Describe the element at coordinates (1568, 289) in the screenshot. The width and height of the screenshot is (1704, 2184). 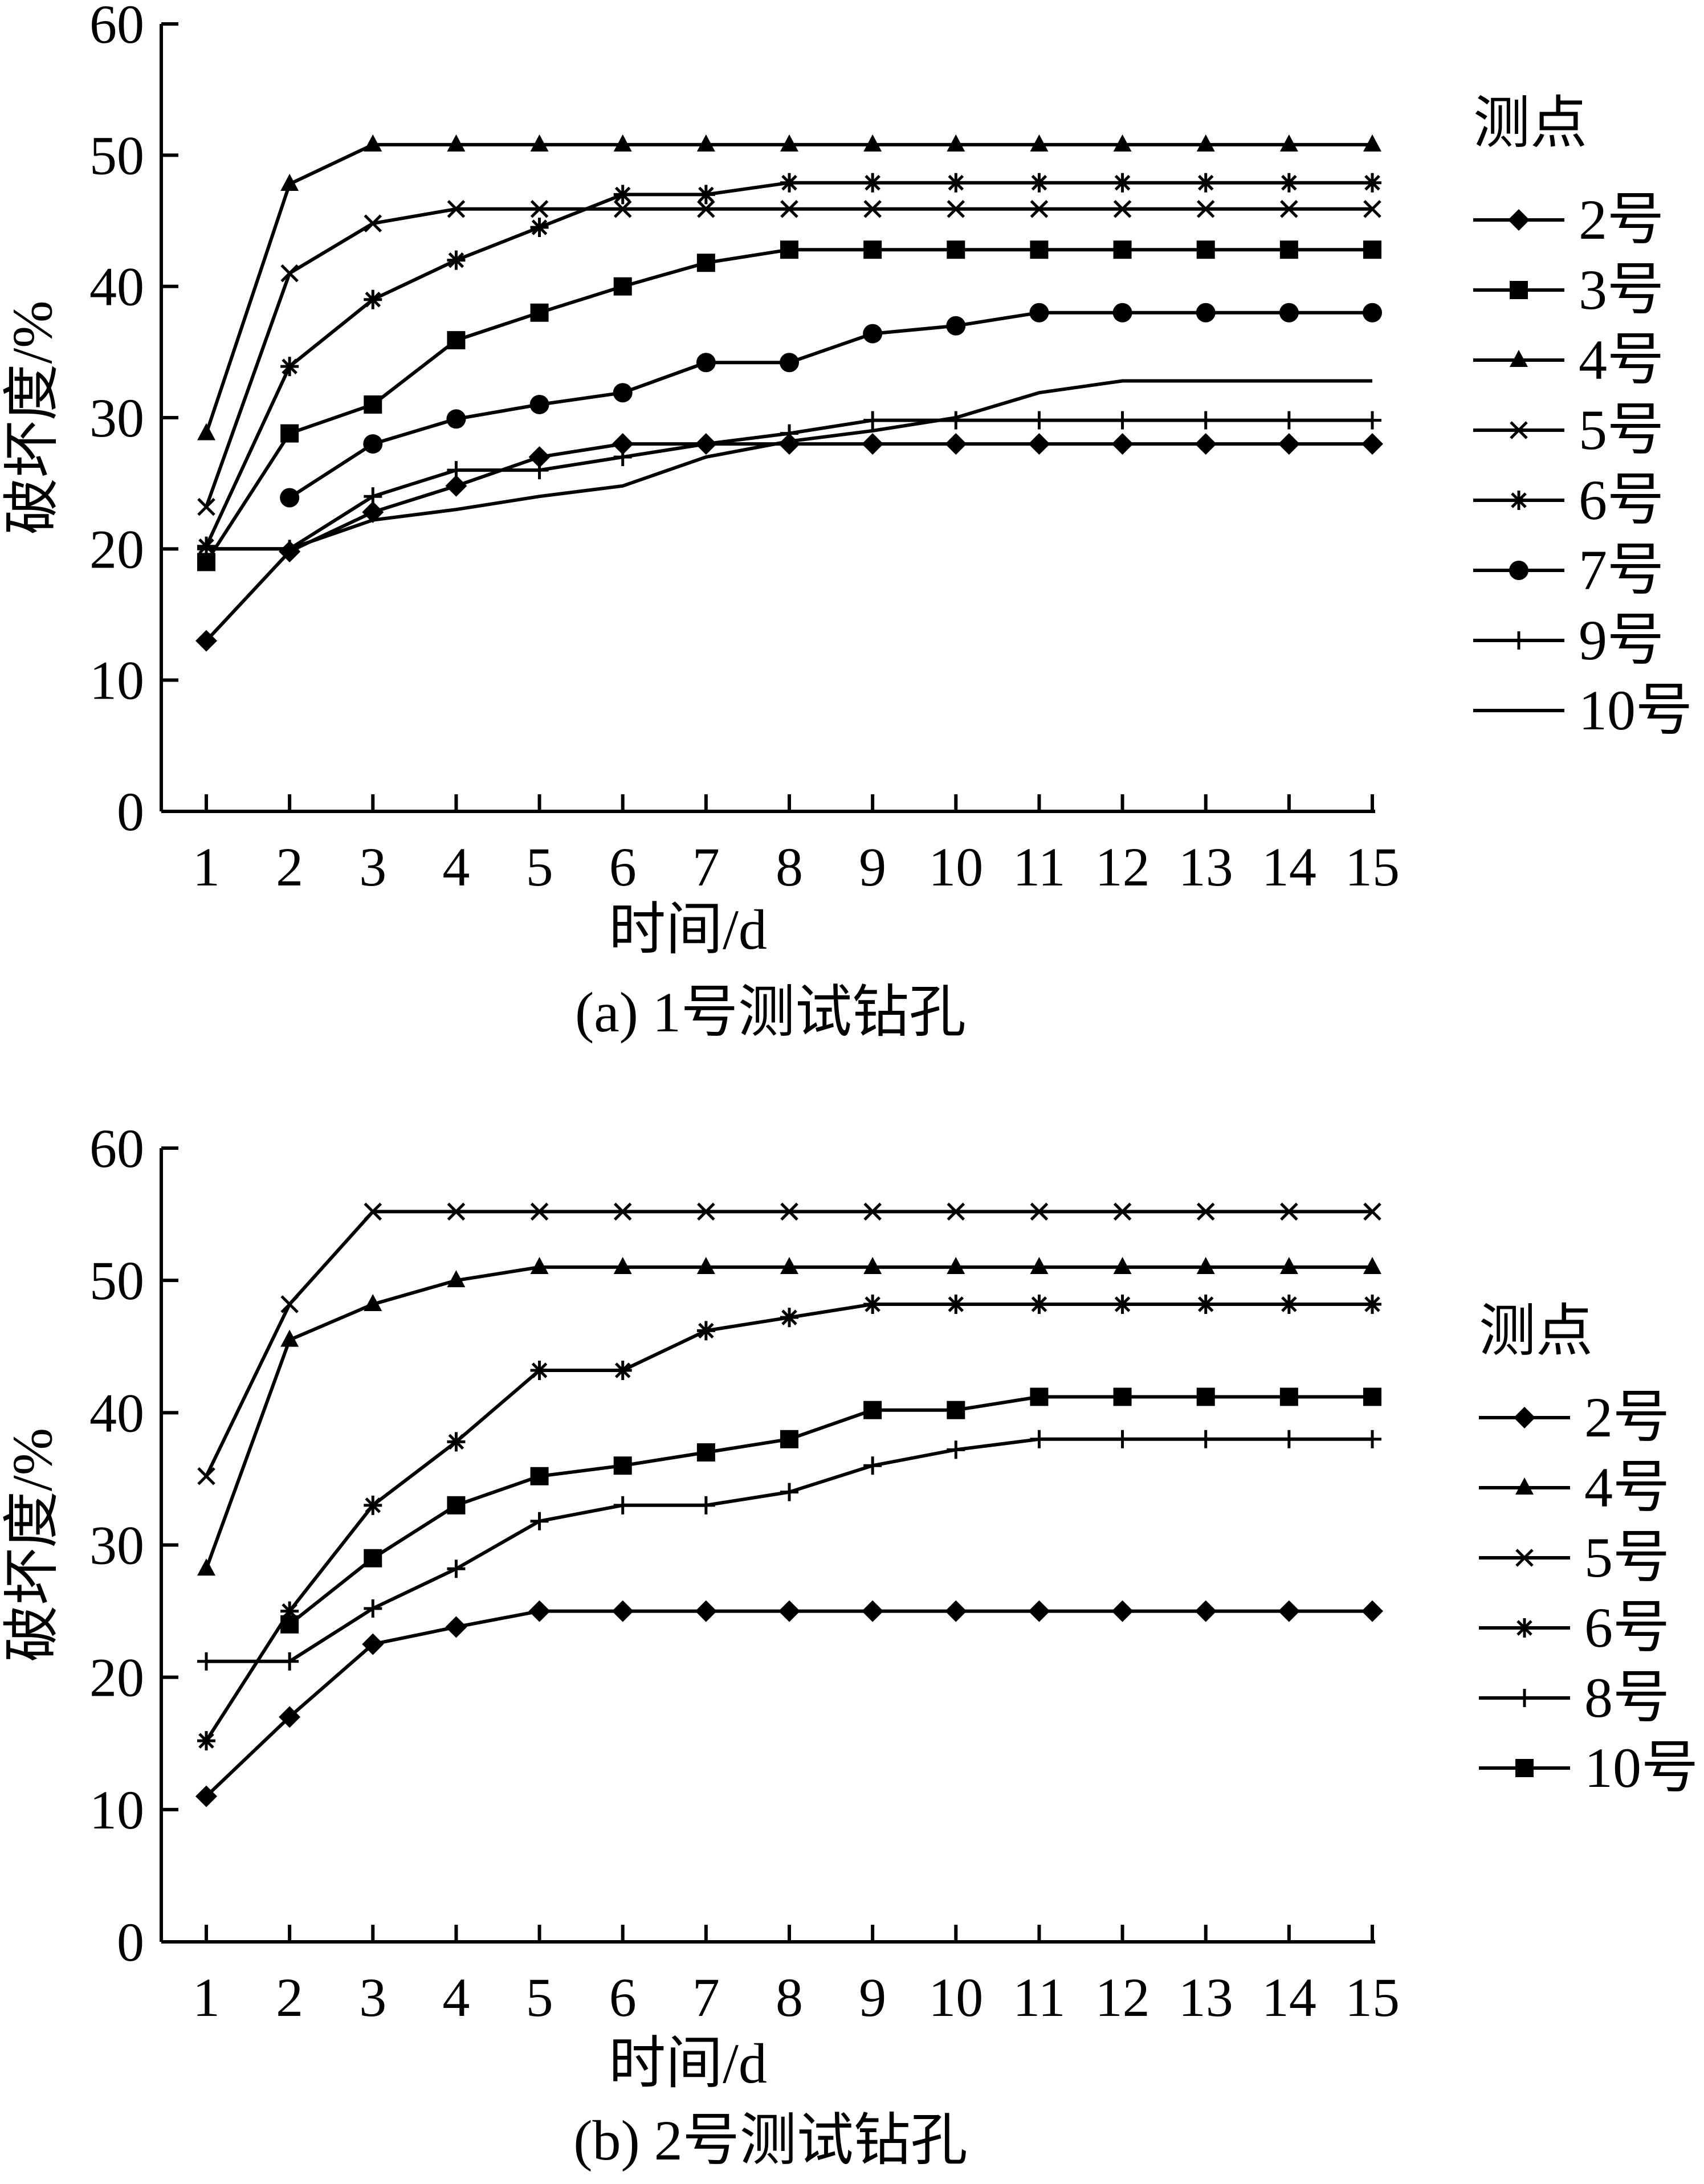
I see `legend-entry: 3号` at that location.